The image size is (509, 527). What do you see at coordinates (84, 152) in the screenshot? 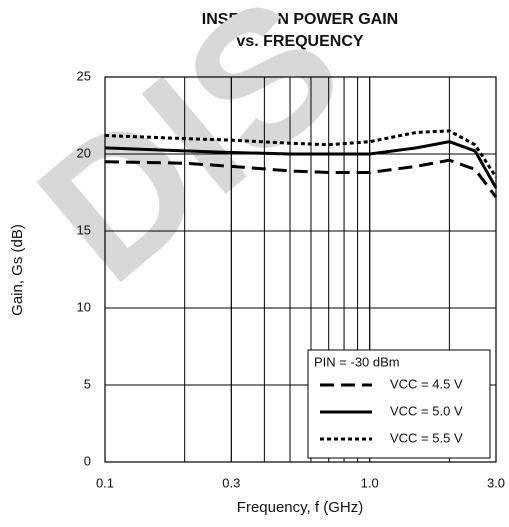
I see `y-tick-label: 20` at bounding box center [84, 152].